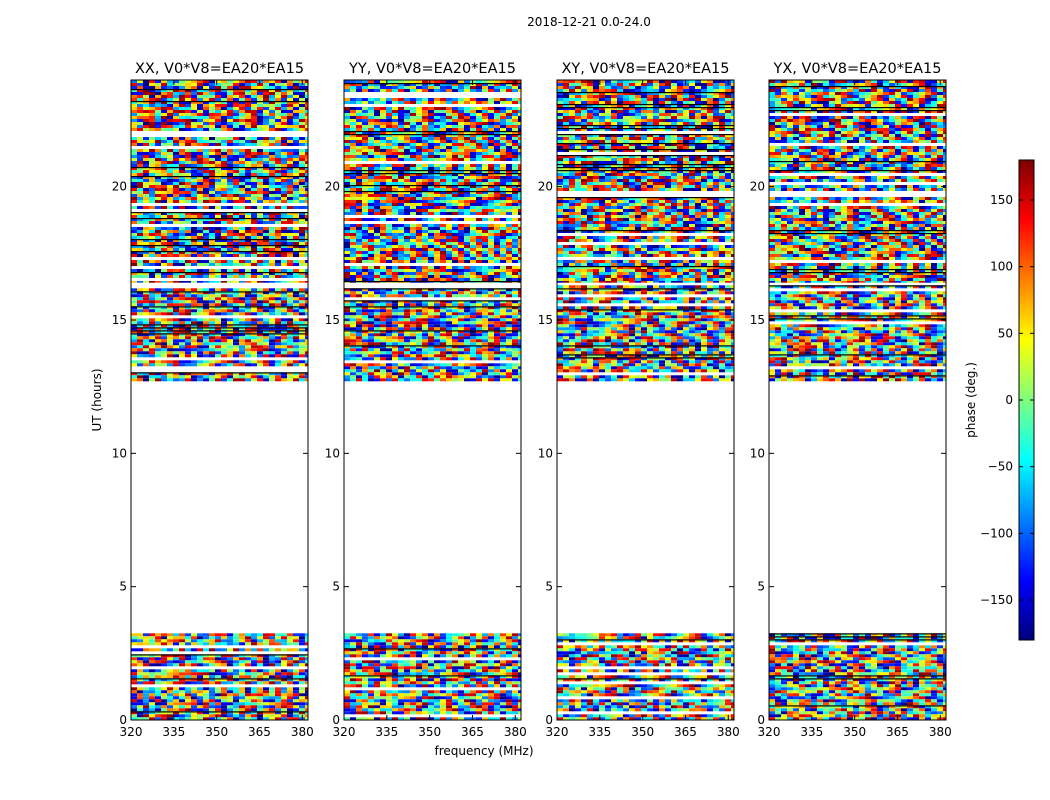  I want to click on figure-suptitle: 2018-12-21 0.0-24.0, so click(589, 22).